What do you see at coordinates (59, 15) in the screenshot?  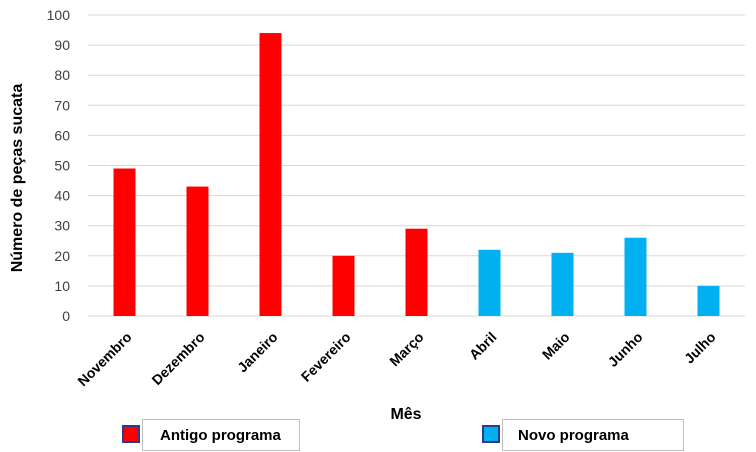 I see `y-tick-label: 100` at bounding box center [59, 15].